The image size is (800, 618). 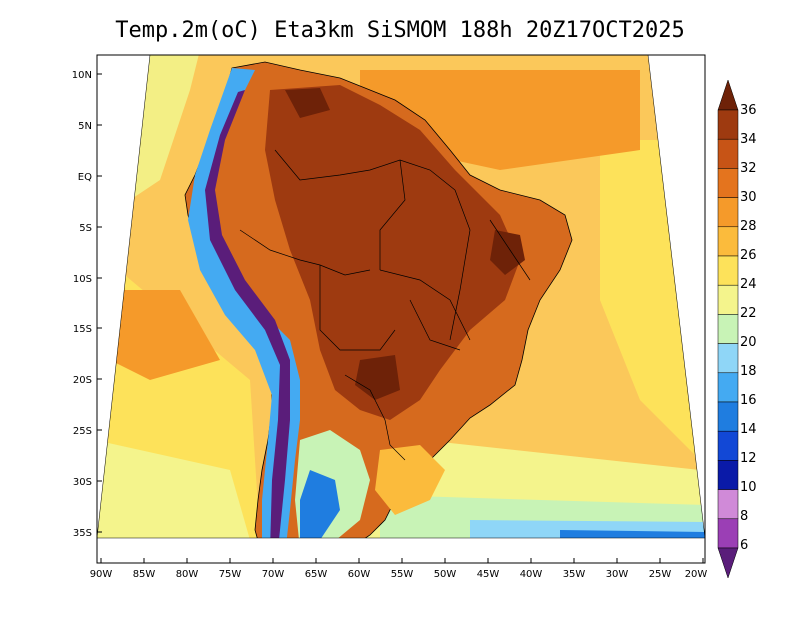 I want to click on lon-label: 85W, so click(x=144, y=574).